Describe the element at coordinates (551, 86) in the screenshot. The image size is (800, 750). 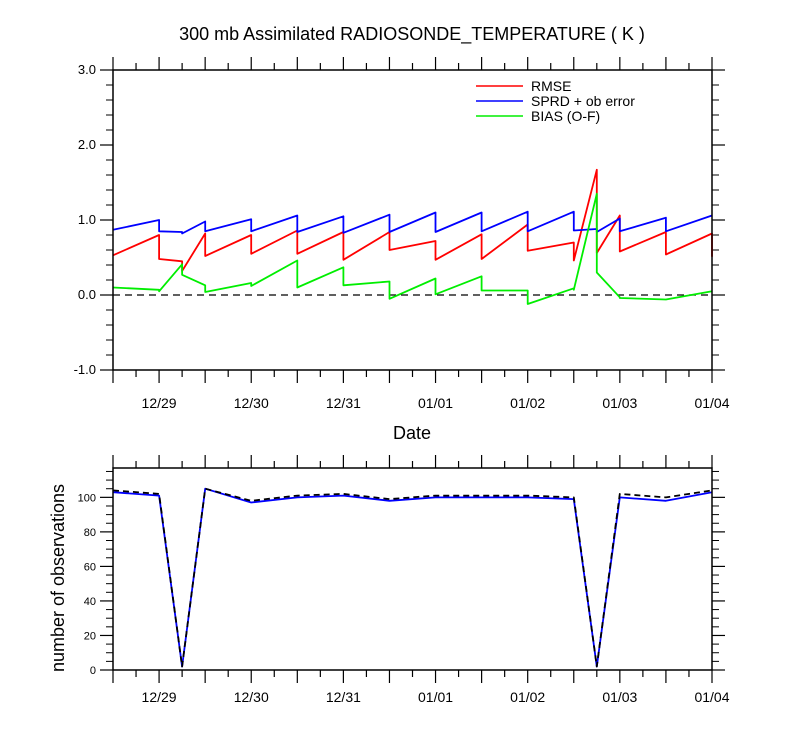
I see `legend-label-rmse: RMSE` at that location.